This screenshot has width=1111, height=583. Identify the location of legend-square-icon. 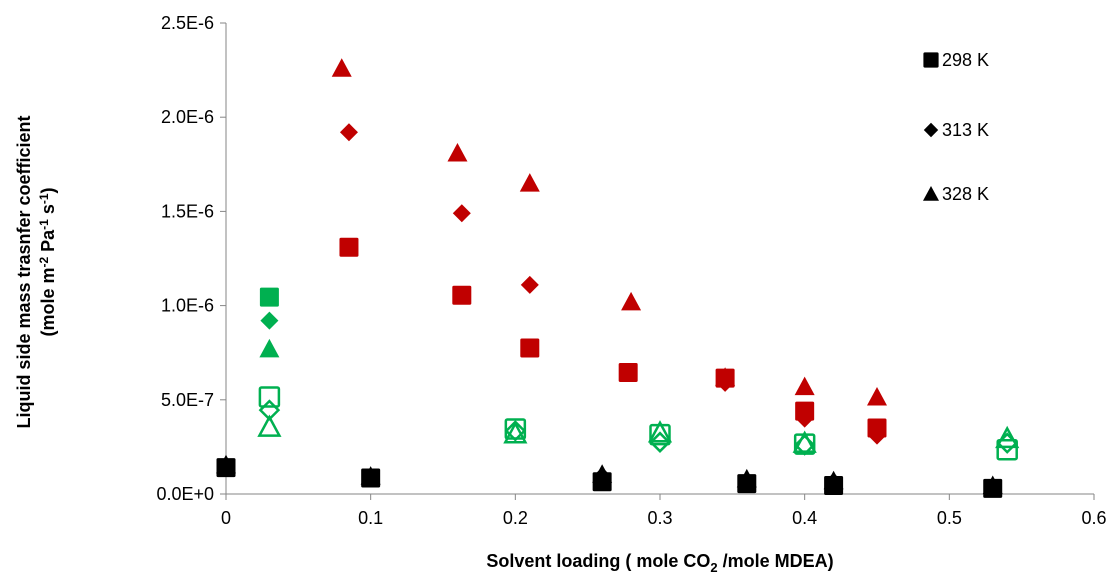
(931, 60).